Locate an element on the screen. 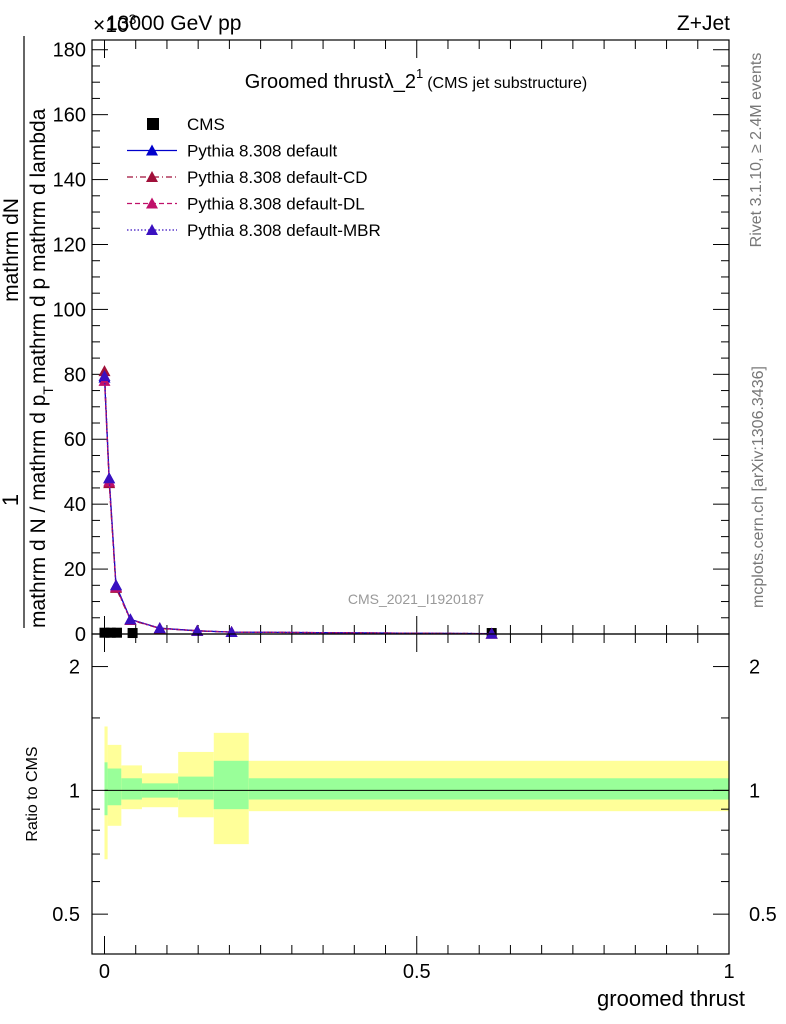  y-tick-label: 120 is located at coordinates (69, 245).